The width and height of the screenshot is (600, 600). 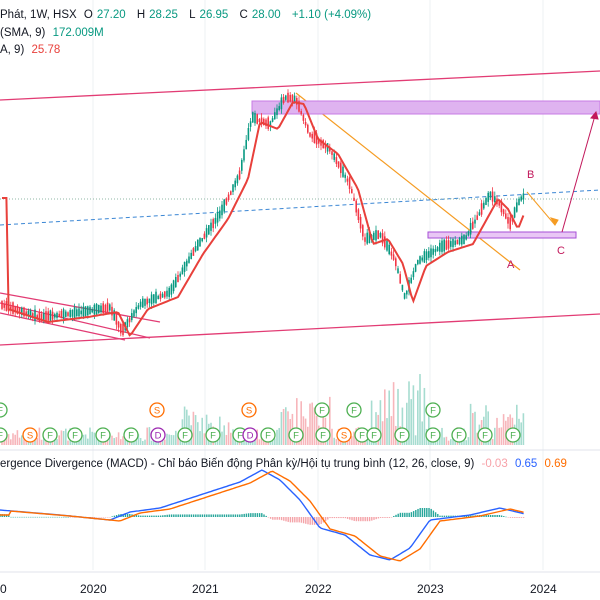 What do you see at coordinates (78, 33) in the screenshot?
I see `volume-value: 172.009M` at bounding box center [78, 33].